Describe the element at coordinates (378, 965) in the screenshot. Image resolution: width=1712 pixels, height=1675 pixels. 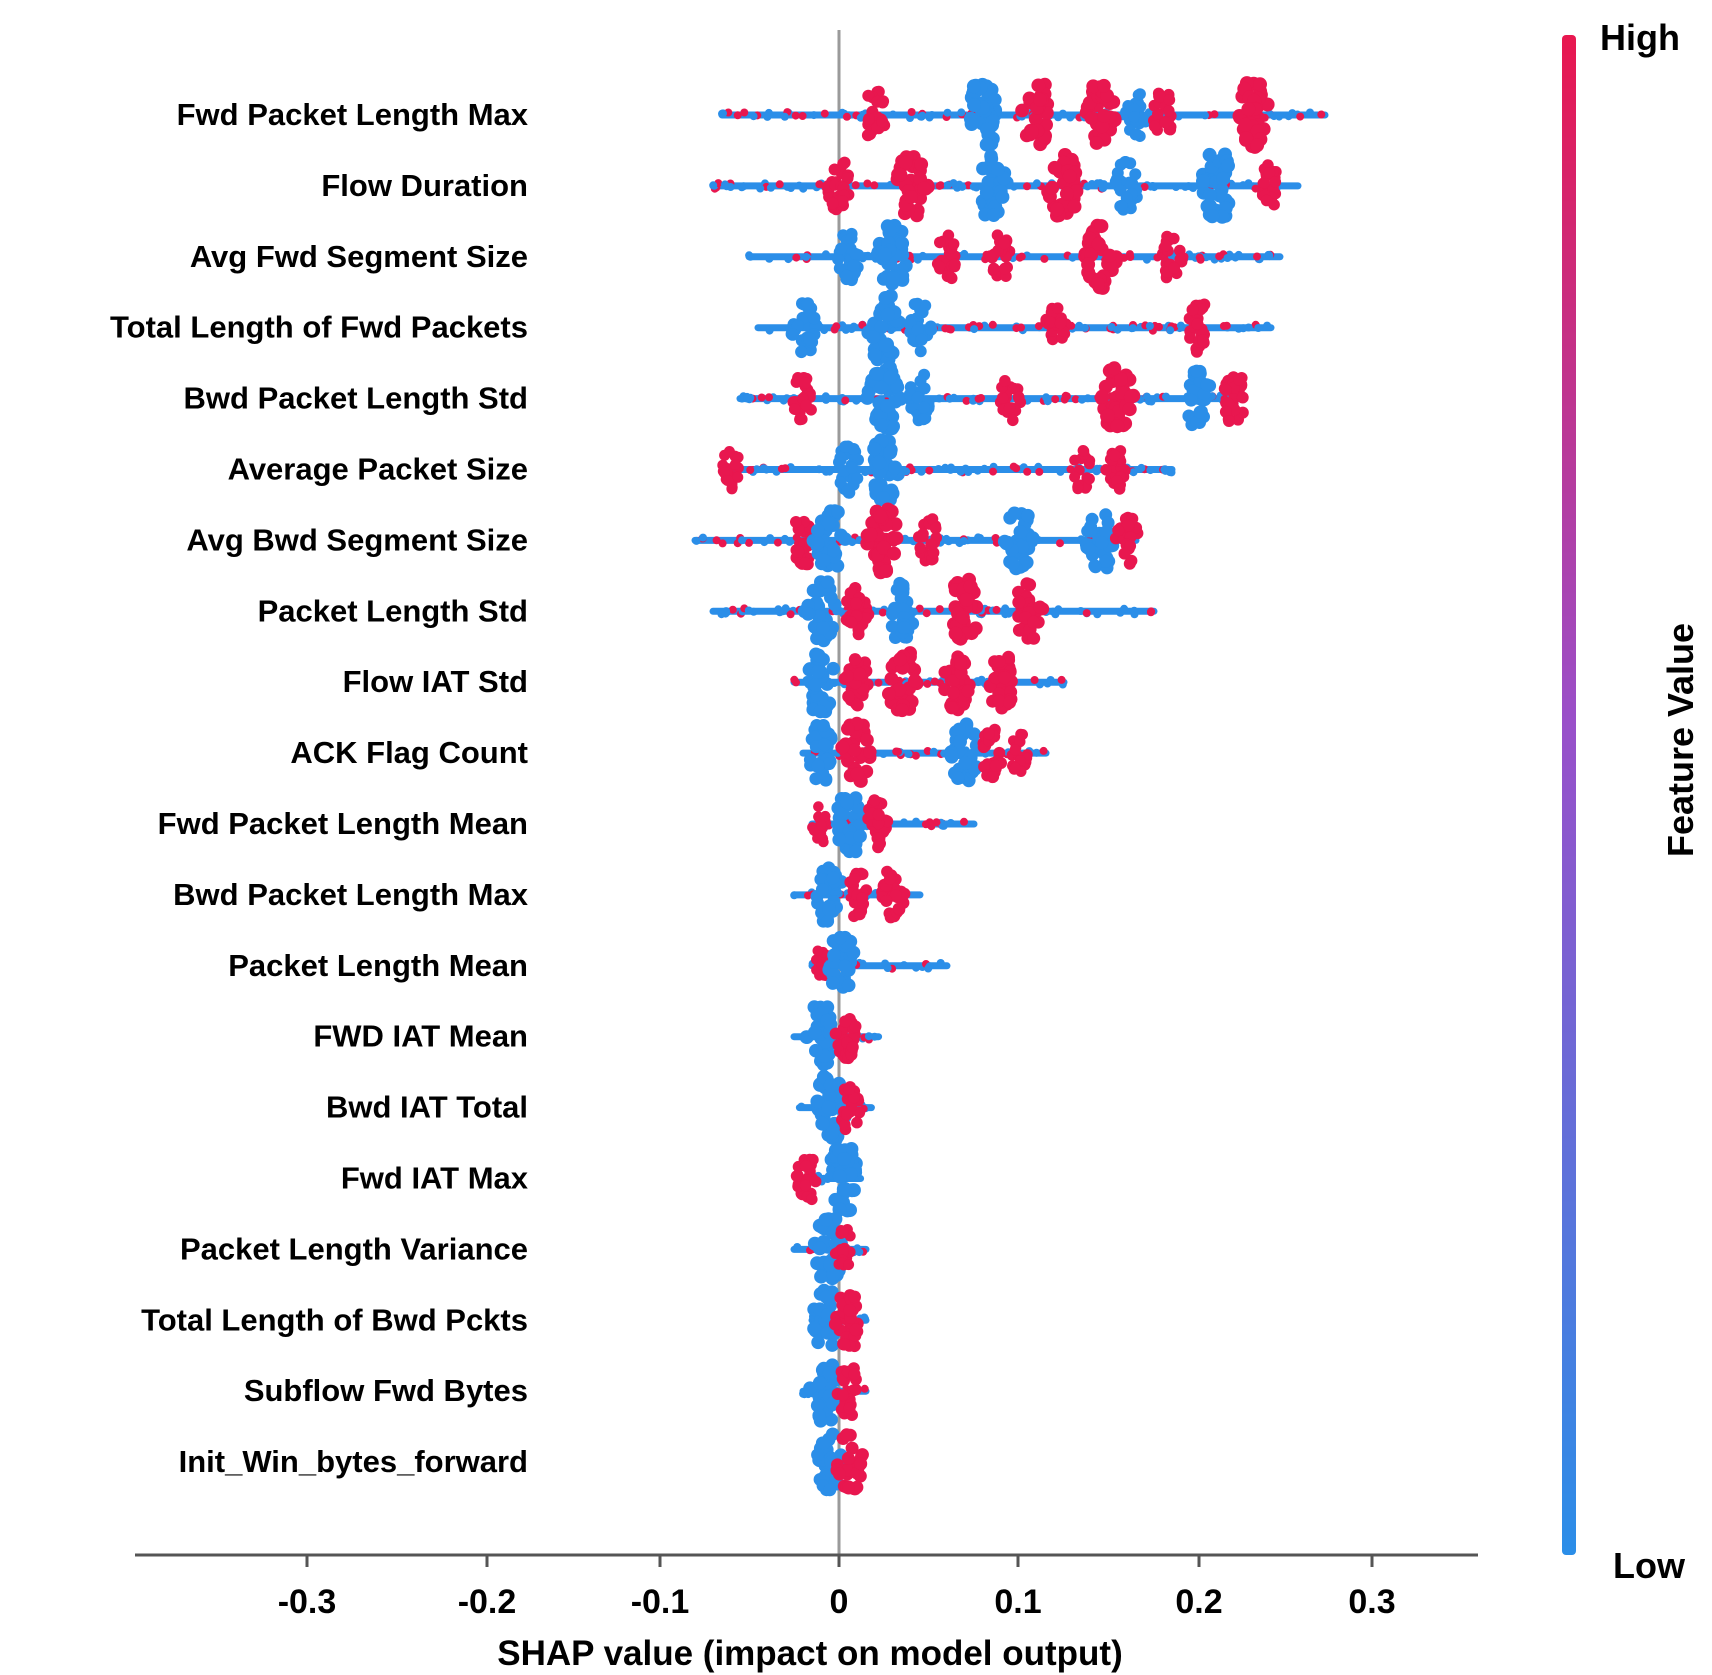
I see `feature-label: Packet Length Mean` at that location.